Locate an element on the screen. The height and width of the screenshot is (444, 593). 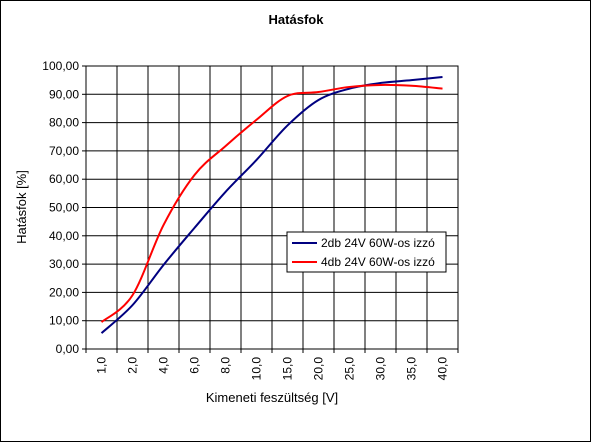
y-tick-label: 60,00 is located at coordinates (64, 179).